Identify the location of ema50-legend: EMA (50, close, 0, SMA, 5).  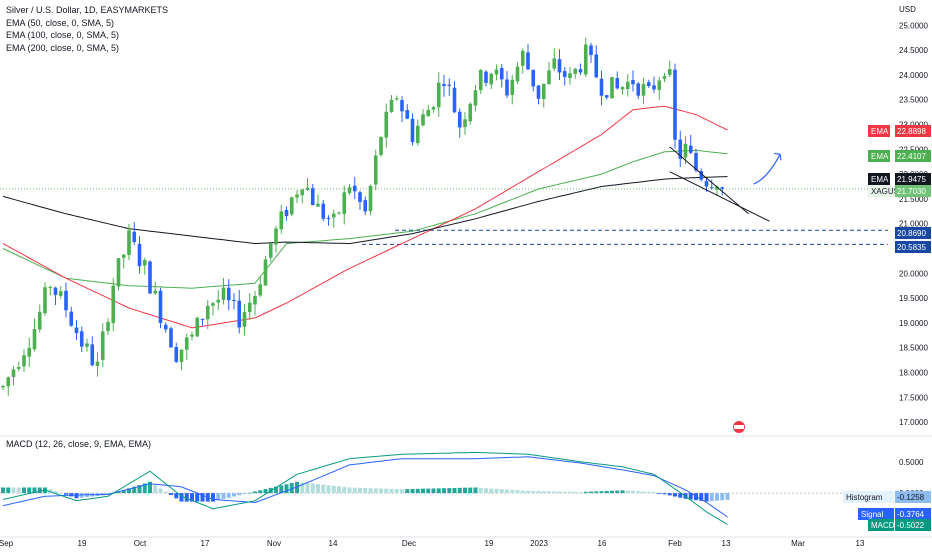
(60, 22).